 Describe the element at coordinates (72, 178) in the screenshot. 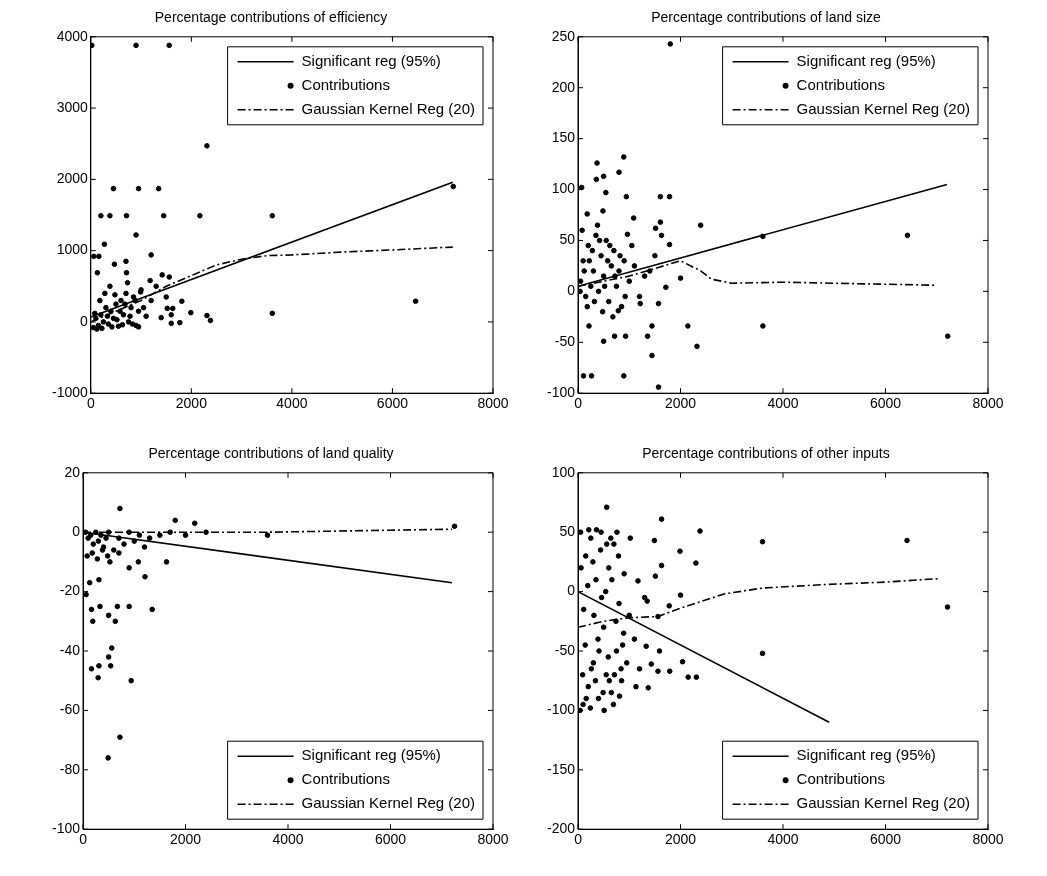

I see `y-tick-label: 2000` at that location.